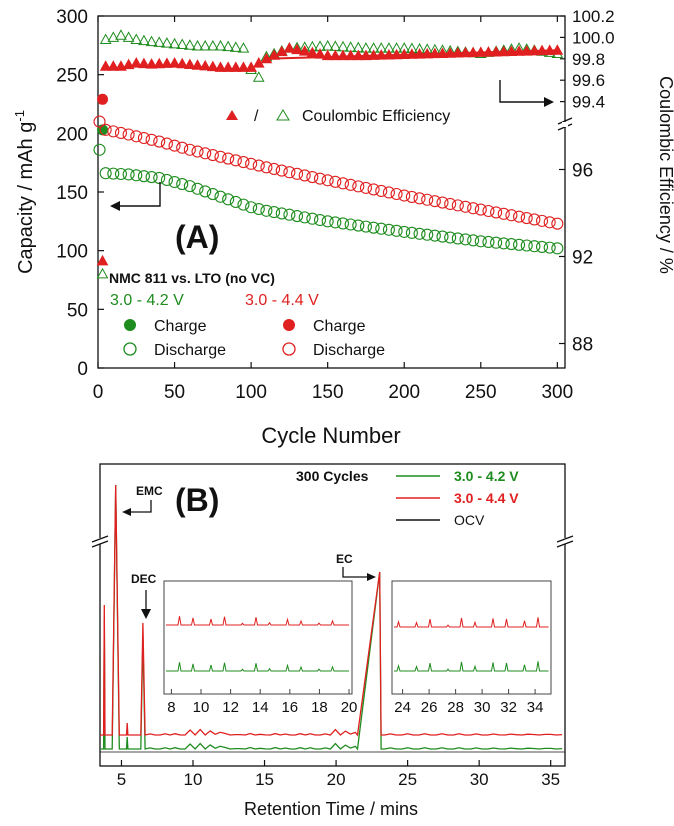 The width and height of the screenshot is (674, 826). What do you see at coordinates (289, 325) in the screenshot?
I see `legend-charge-44-marker` at bounding box center [289, 325].